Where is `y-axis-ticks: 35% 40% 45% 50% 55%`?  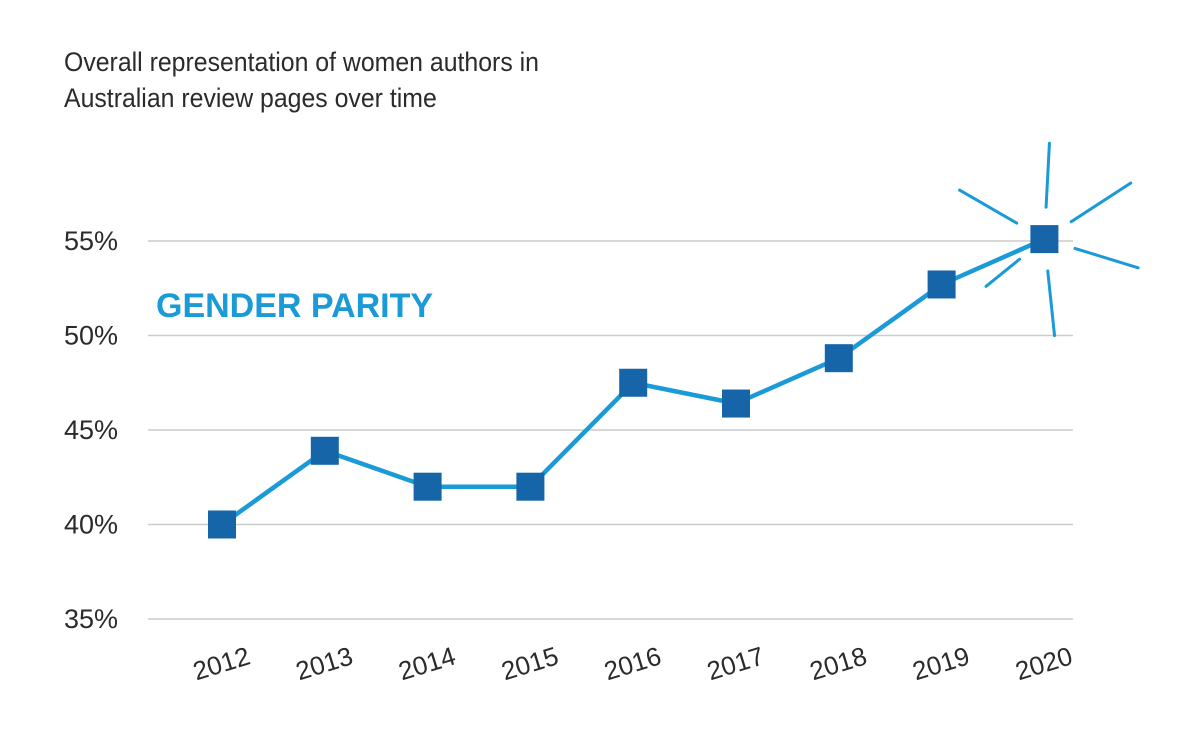 y-axis-ticks: 35% 40% 45% 50% 55% is located at coordinates (91, 430).